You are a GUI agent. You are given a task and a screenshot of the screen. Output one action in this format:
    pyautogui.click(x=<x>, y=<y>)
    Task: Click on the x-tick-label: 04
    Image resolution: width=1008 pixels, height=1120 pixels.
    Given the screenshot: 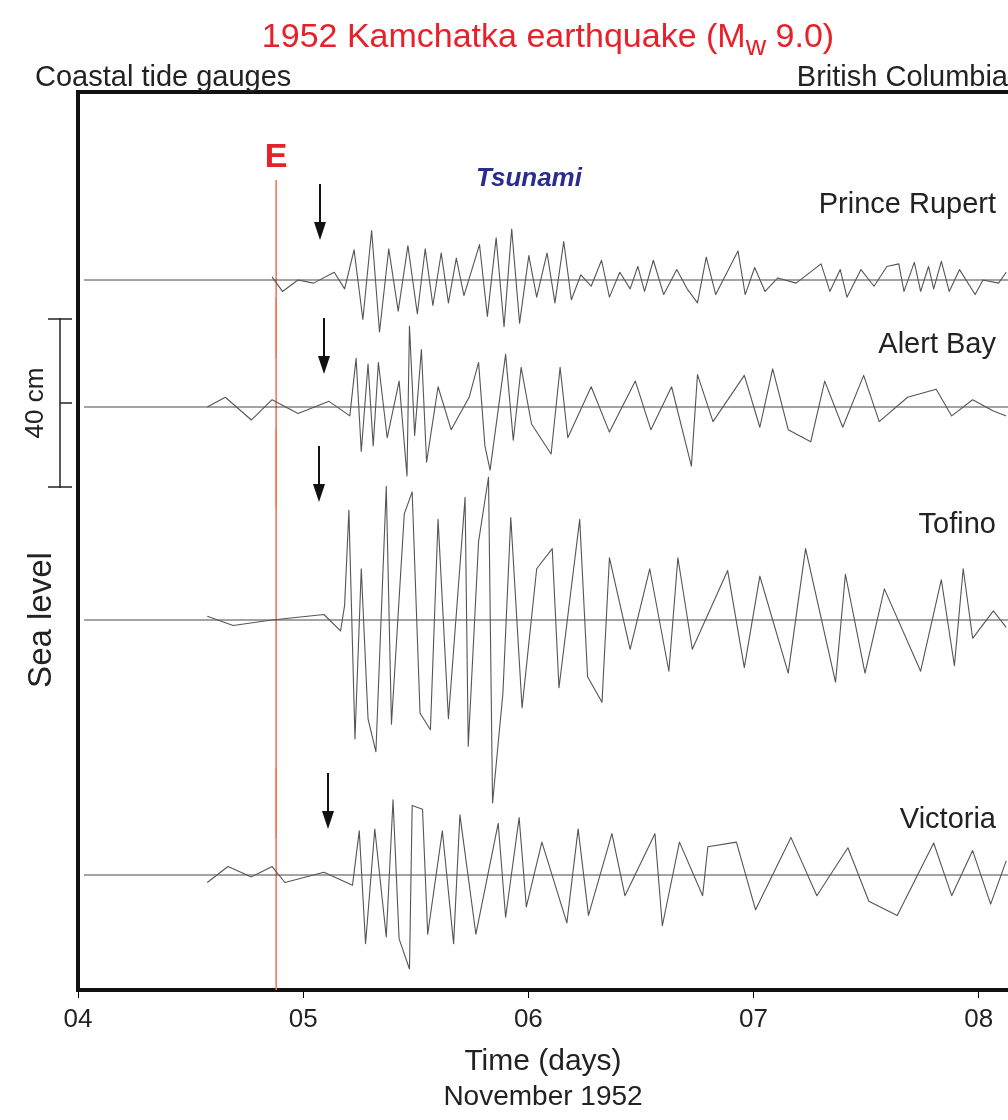 What is the action you would take?
    pyautogui.click(x=78, y=1017)
    